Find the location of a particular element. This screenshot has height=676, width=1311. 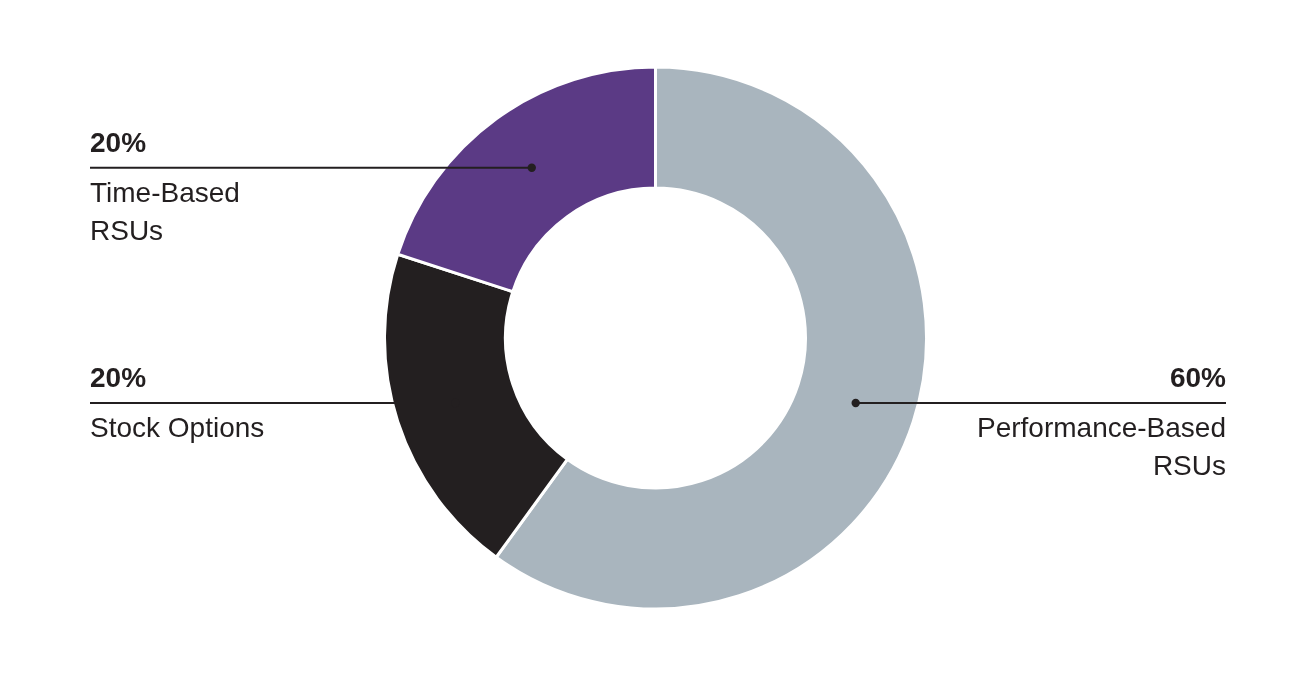

slice-label: Time-Based RSUs is located at coordinates (165, 211).